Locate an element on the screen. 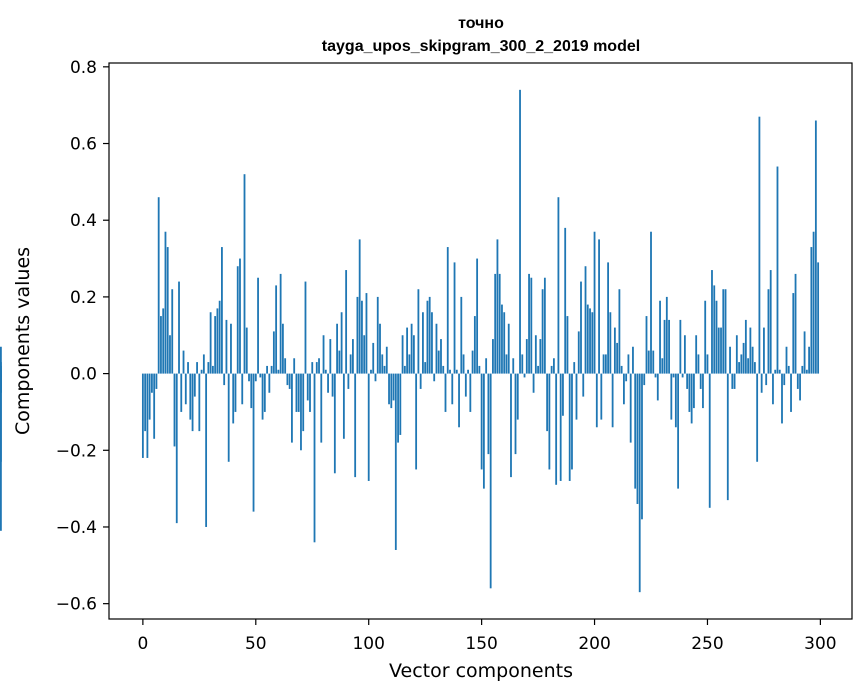 Image resolution: width=867 pixels, height=696 pixels. x-tick-label: 50 is located at coordinates (256, 644).